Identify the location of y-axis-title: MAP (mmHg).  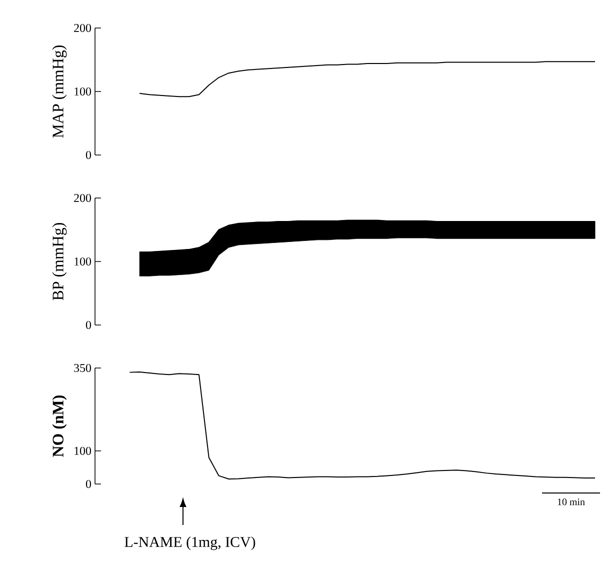
(59, 92).